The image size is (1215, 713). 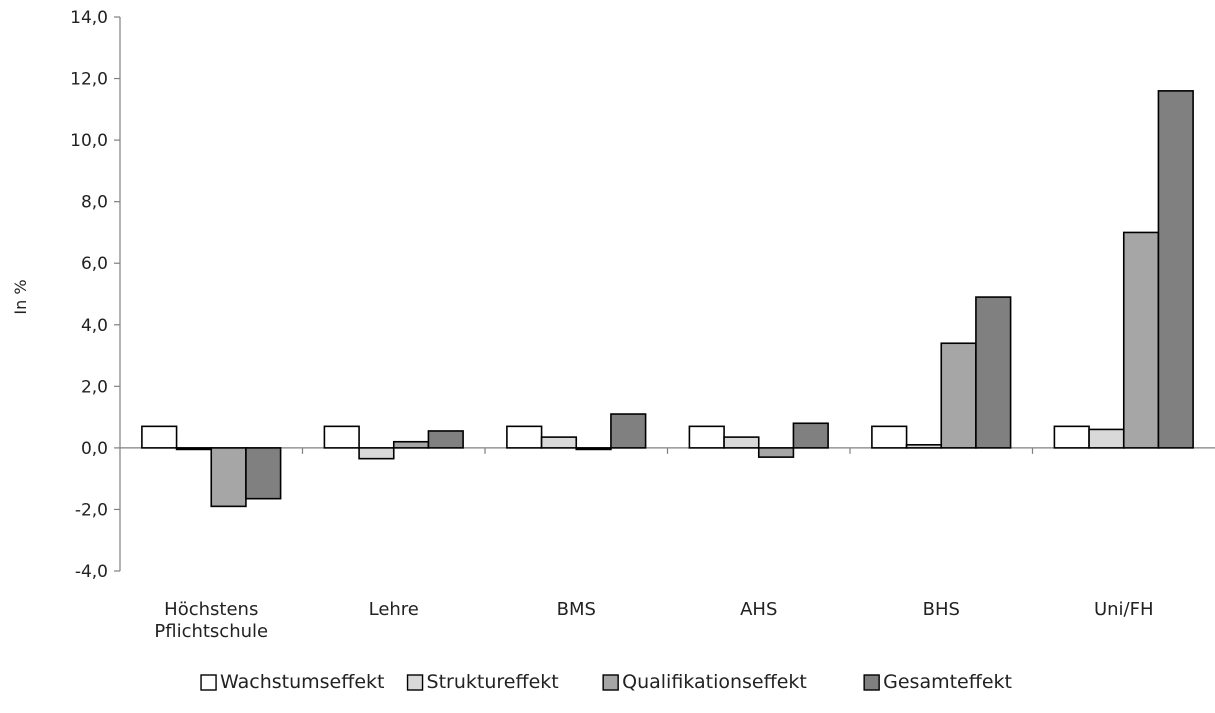 I want to click on legend-label-qualifikationseffekt: Qualifikationseffekt, so click(x=714, y=682).